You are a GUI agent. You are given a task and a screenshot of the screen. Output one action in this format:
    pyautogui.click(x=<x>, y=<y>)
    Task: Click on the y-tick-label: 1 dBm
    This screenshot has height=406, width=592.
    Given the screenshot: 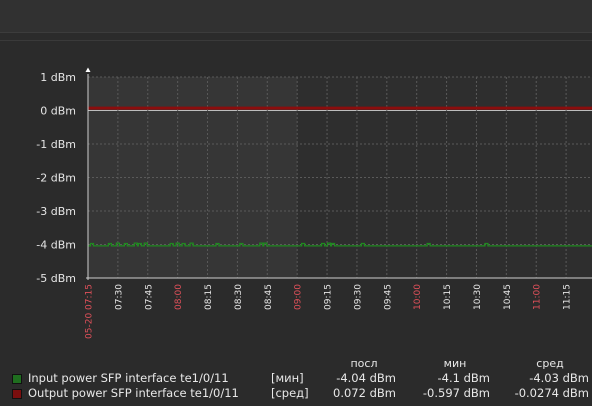 What is the action you would take?
    pyautogui.click(x=58, y=77)
    